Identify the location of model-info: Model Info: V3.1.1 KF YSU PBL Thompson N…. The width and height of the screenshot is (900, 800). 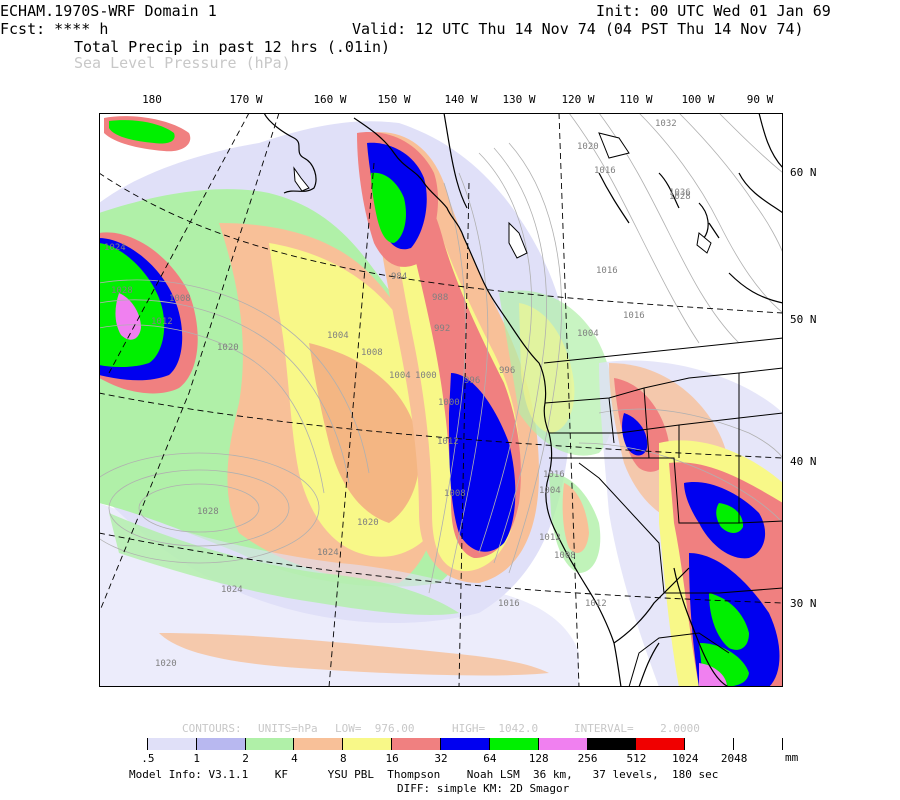
(424, 774).